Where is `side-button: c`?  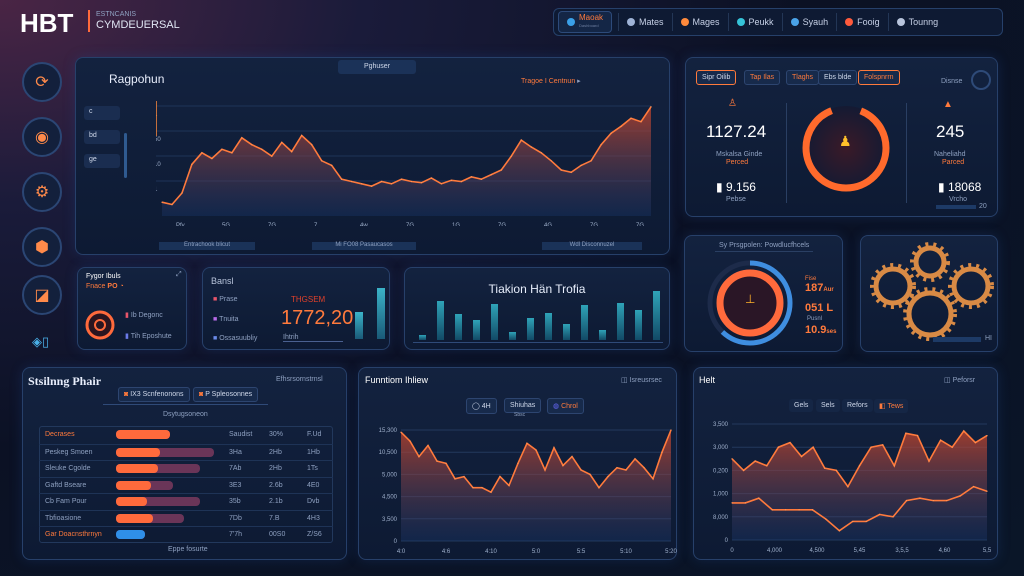
side-button: c is located at coordinates (102, 113).